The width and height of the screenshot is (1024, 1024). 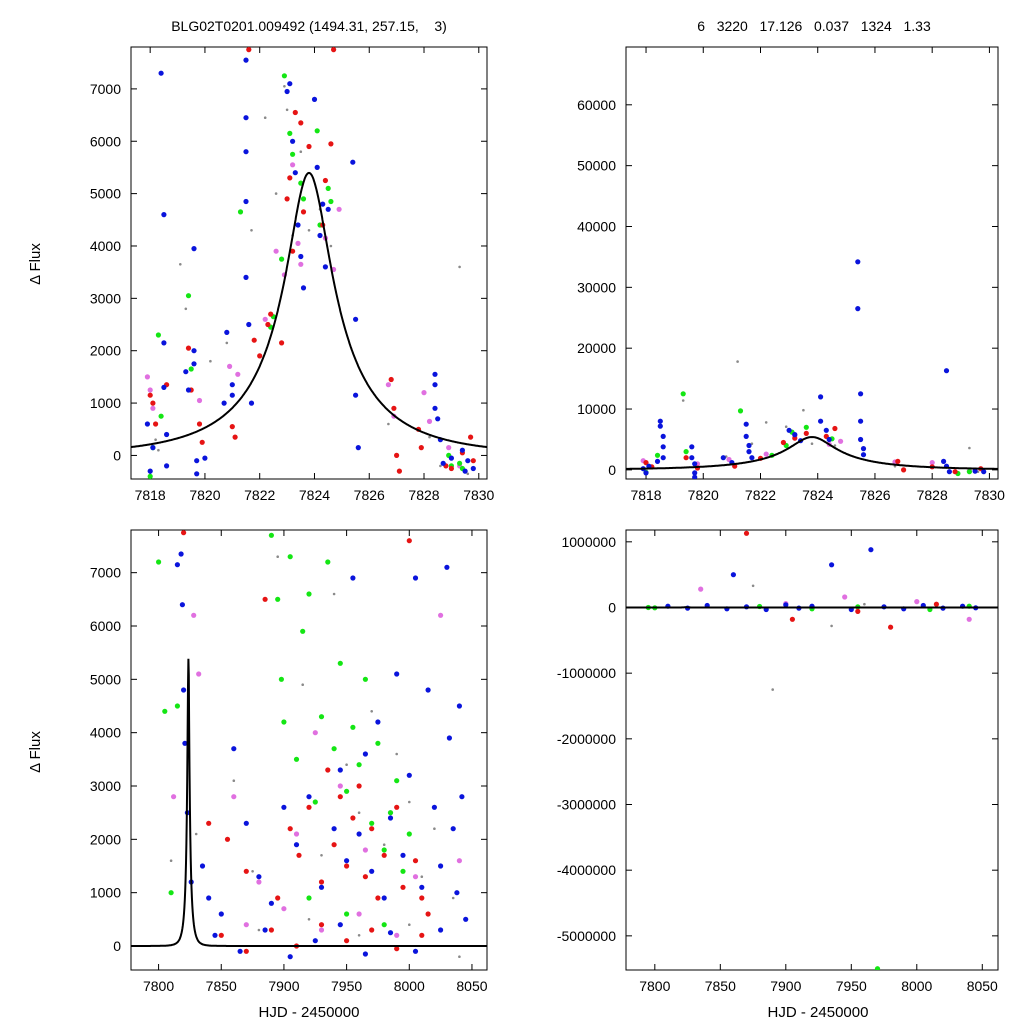 I want to click on top-left-plot-area, so click(x=309, y=263).